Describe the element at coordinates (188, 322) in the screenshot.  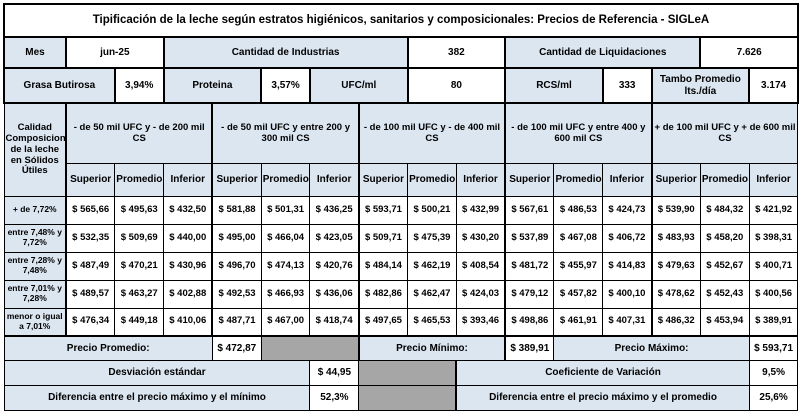
I see `price-cell: $ 410,06` at that location.